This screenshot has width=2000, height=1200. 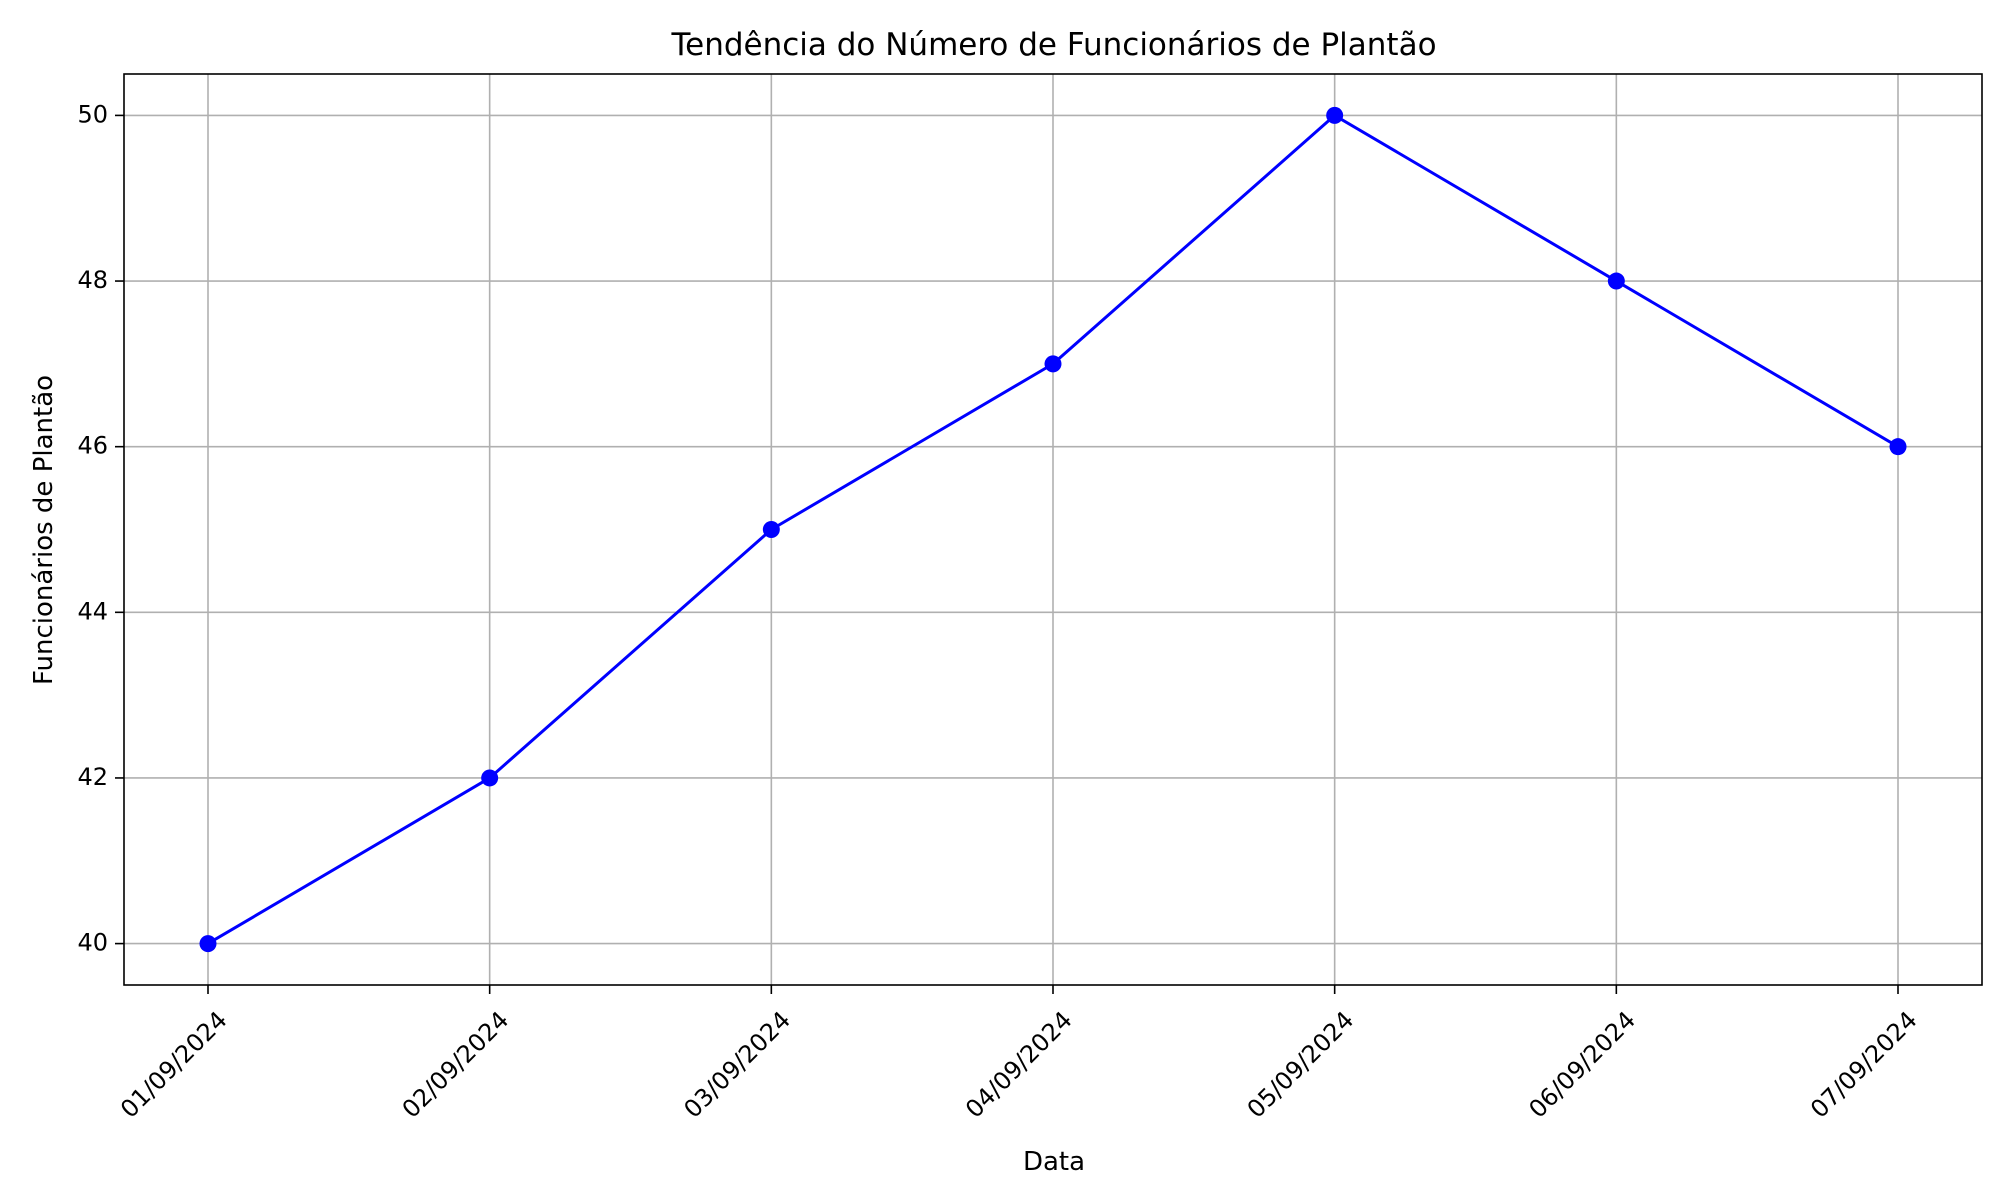 I want to click on y-tick-label: 48, so click(x=92, y=280).